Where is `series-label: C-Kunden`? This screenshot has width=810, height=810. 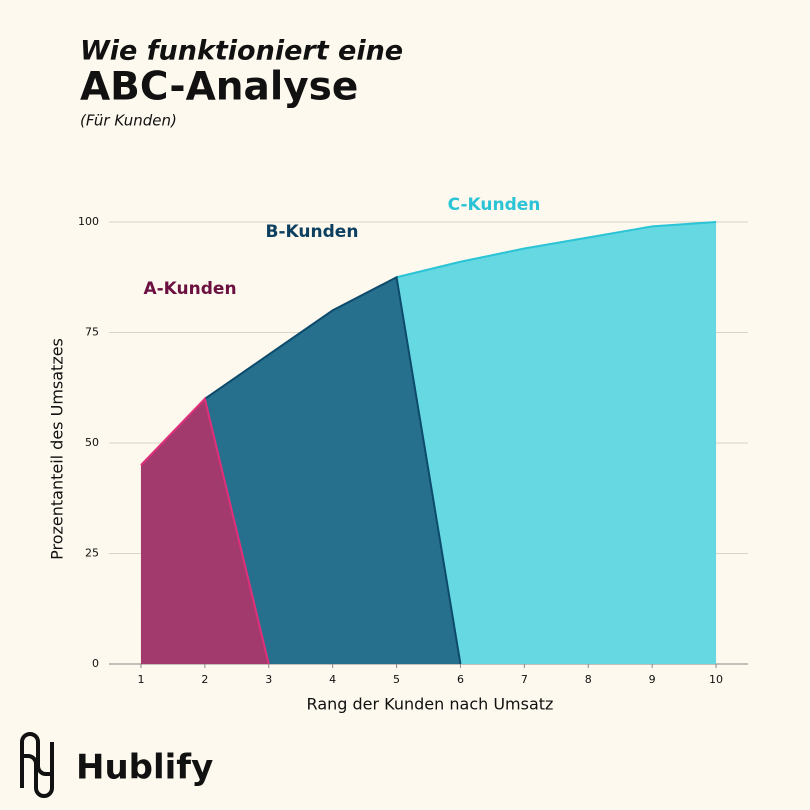
series-label: C-Kunden is located at coordinates (494, 205).